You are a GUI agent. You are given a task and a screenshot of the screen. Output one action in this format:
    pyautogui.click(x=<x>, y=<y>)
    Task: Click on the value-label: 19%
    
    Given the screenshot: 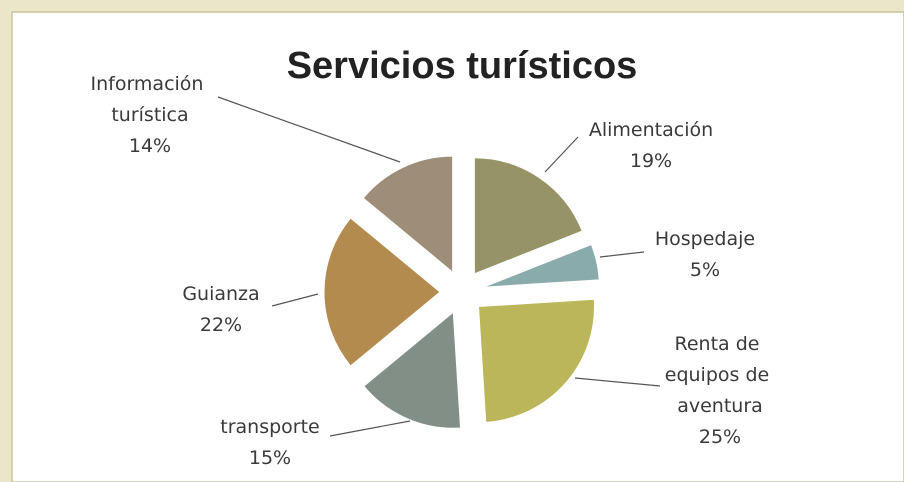 What is the action you would take?
    pyautogui.click(x=651, y=161)
    